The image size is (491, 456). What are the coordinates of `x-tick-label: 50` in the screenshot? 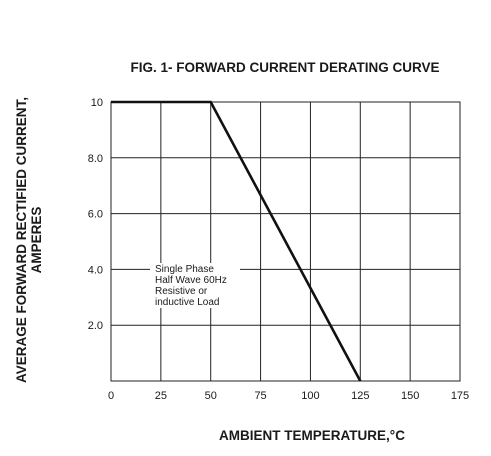 It's located at (211, 396).